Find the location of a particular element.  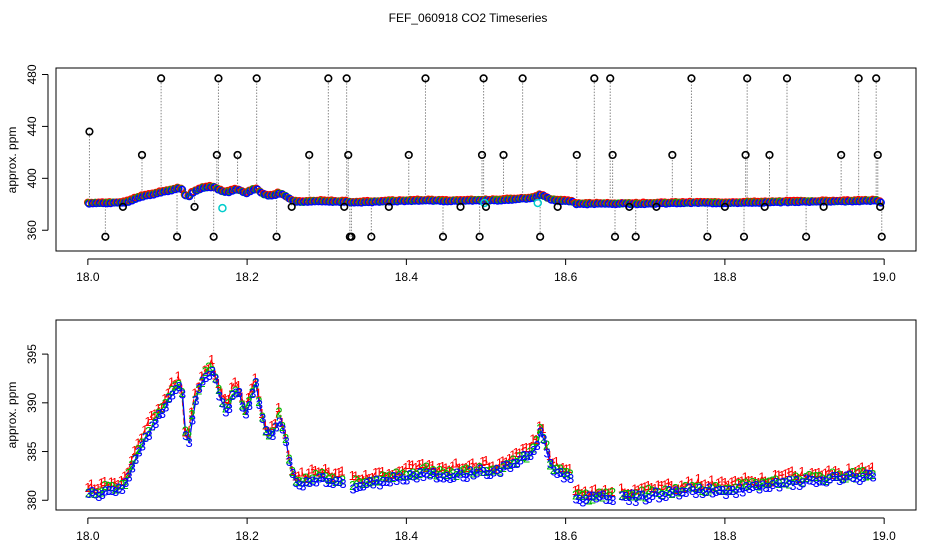

top-y-tick-label: 440 is located at coordinates (32, 126).